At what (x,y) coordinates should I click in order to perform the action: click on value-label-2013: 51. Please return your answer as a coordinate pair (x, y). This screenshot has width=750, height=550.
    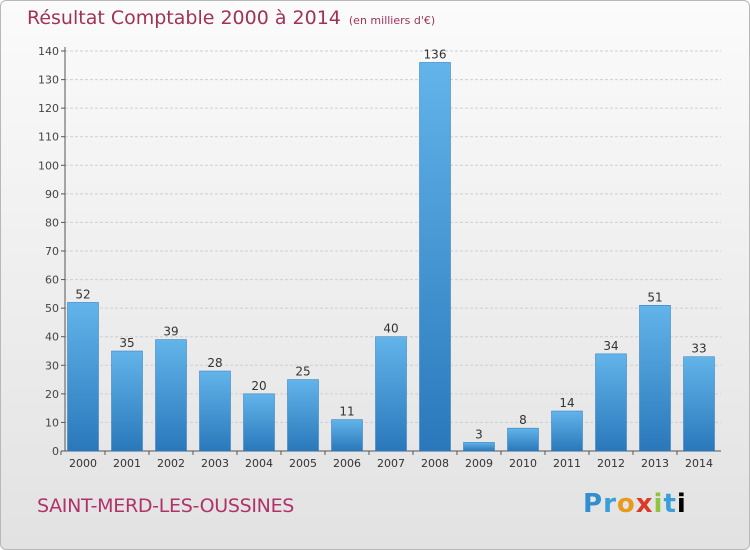
    Looking at the image, I should click on (654, 297).